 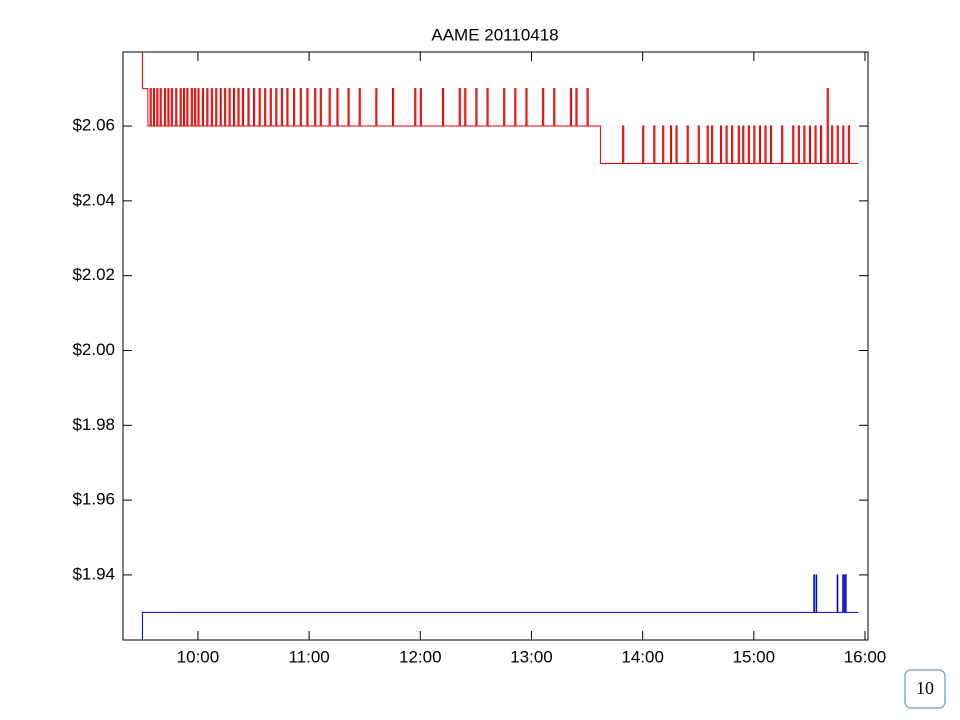 I want to click on x-tick-label: 15:00, so click(x=754, y=656).